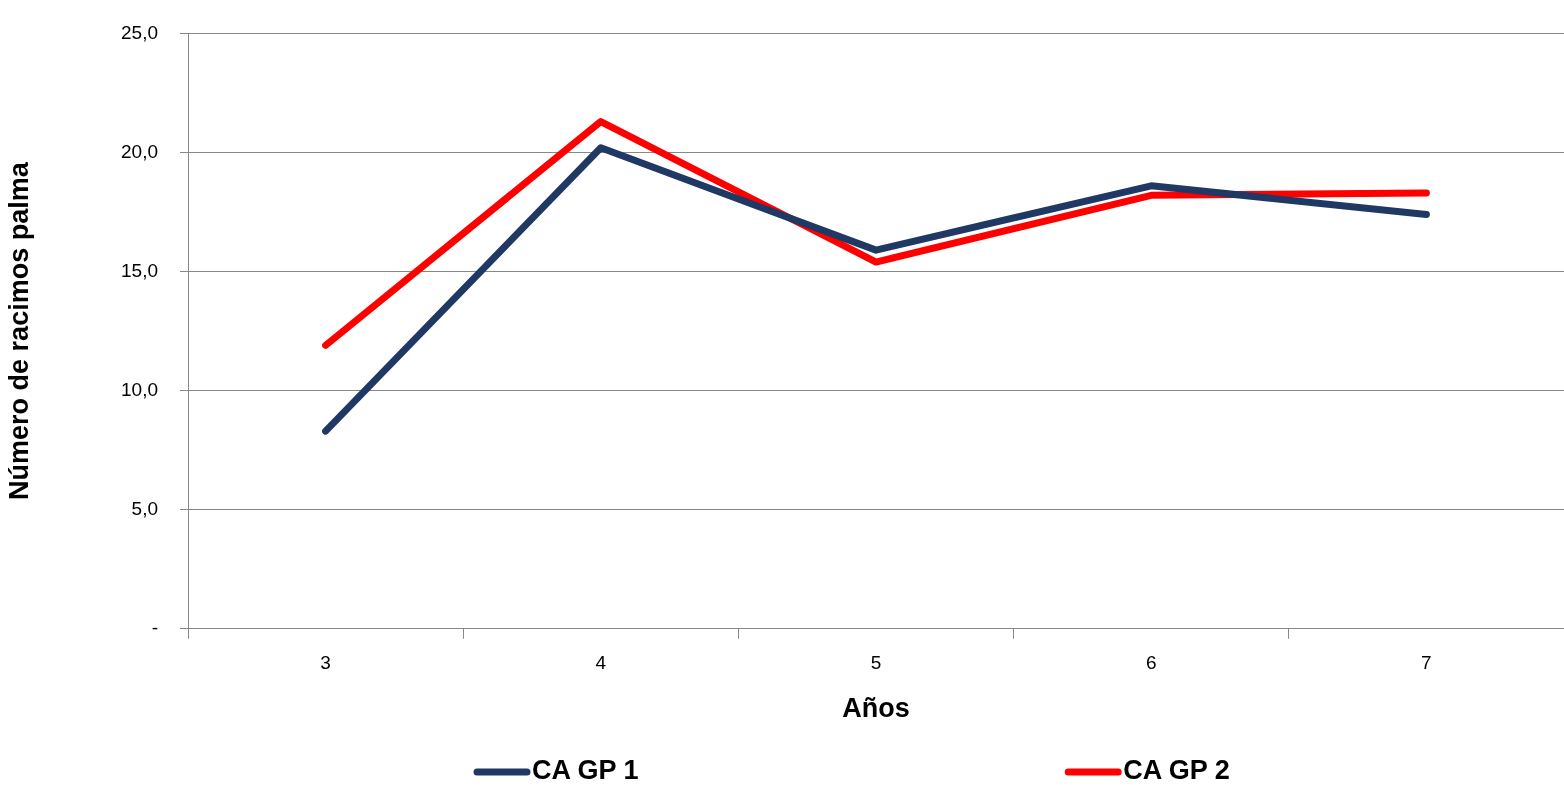 The height and width of the screenshot is (786, 1564). What do you see at coordinates (325, 663) in the screenshot?
I see `x-tick-label: 3` at bounding box center [325, 663].